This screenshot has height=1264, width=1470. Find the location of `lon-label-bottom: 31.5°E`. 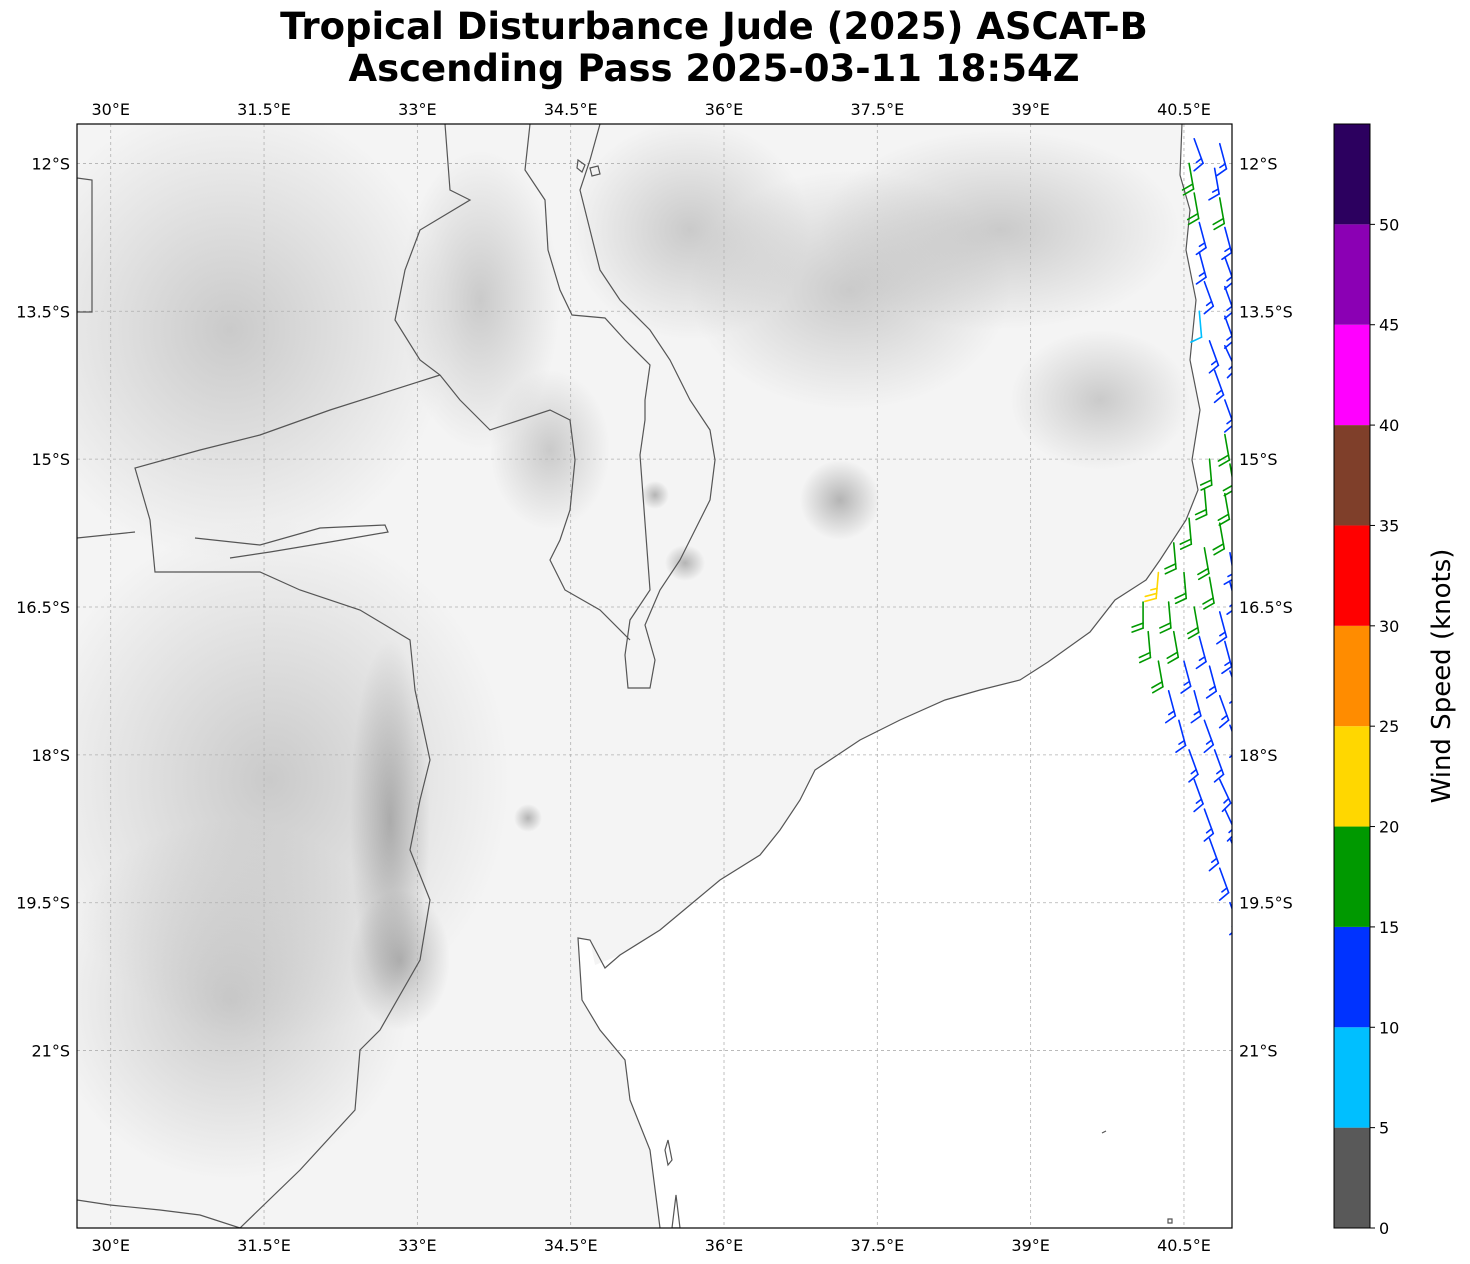

lon-label-bottom: 31.5°E is located at coordinates (264, 1245).